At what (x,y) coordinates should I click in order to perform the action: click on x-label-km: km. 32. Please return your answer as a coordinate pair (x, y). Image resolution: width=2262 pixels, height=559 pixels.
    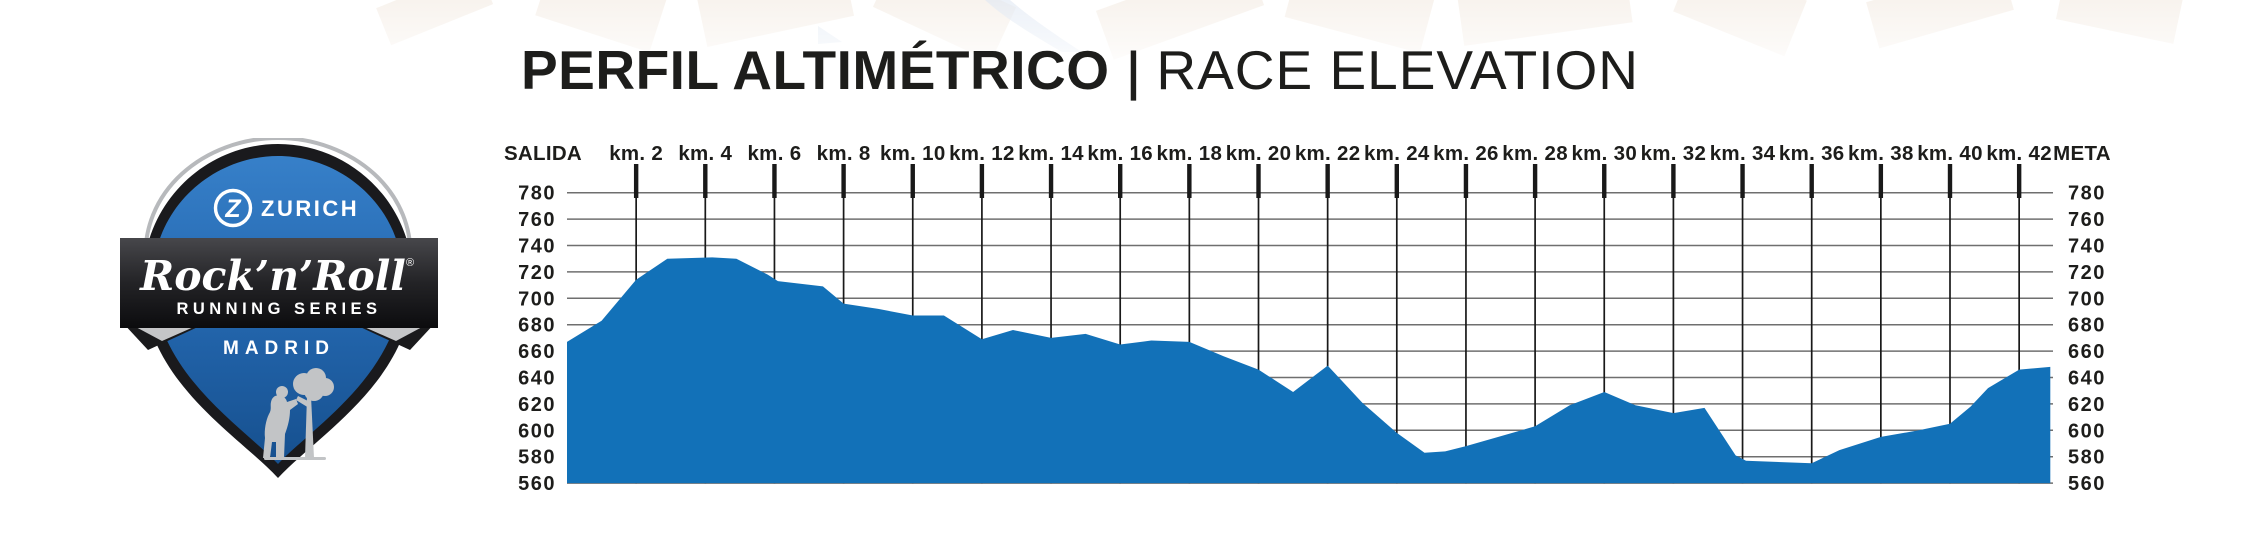
    Looking at the image, I should click on (1674, 153).